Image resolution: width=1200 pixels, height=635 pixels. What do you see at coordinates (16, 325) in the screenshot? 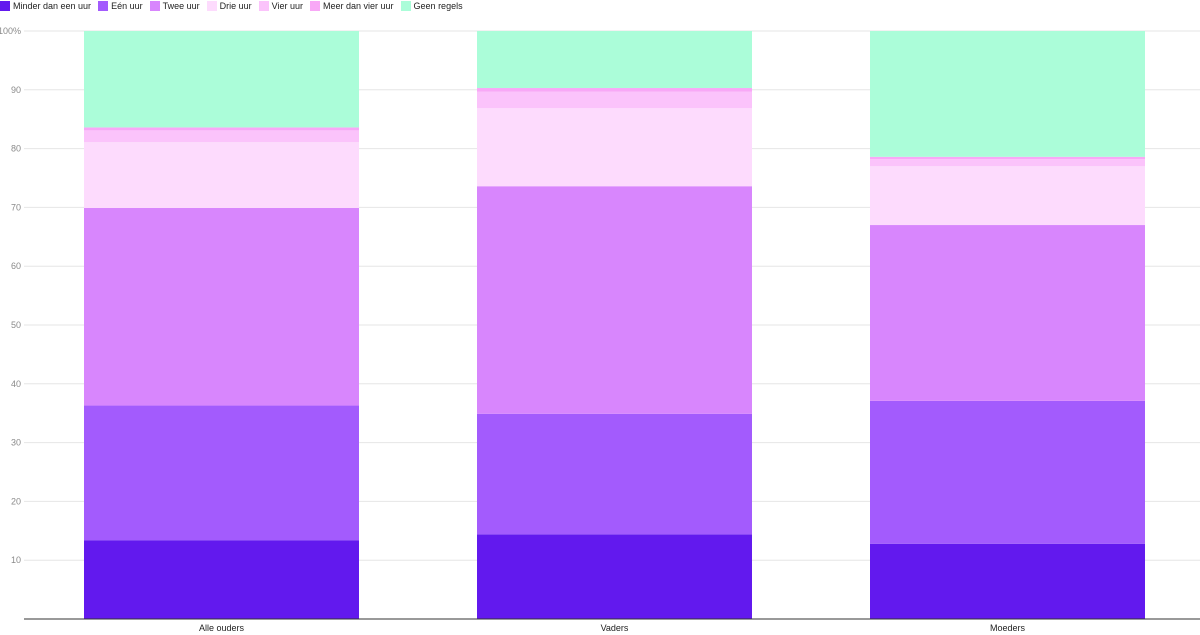
I see `y-tick-label: 50` at bounding box center [16, 325].